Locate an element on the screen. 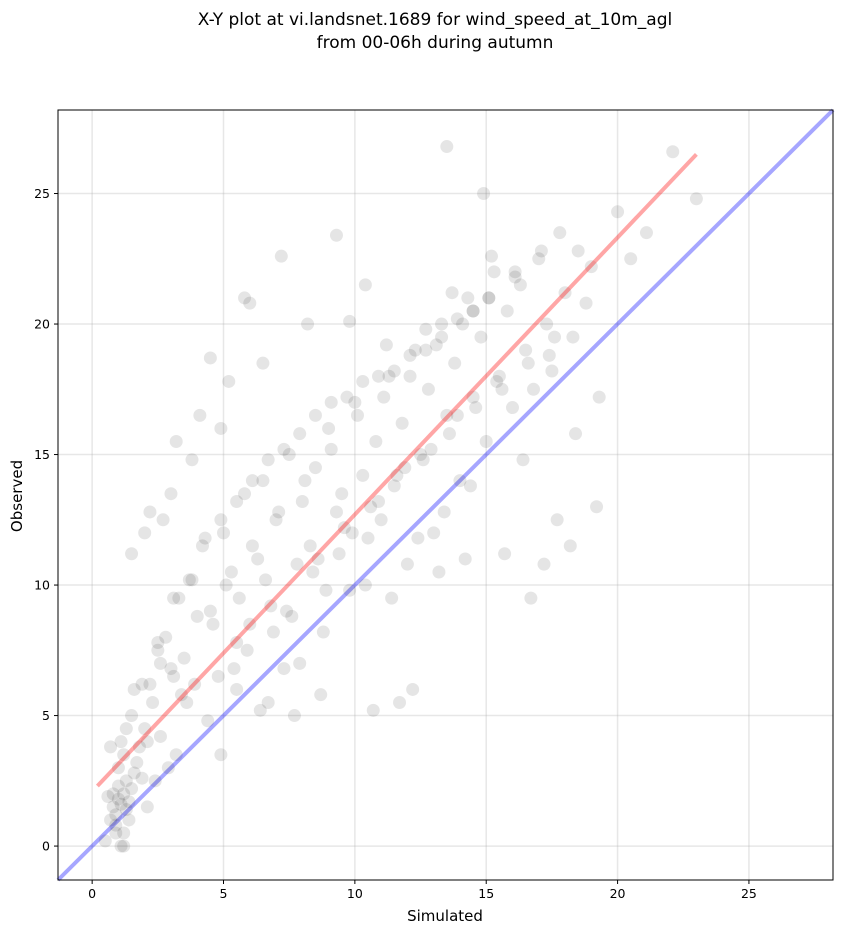  y-axis-label: Observed is located at coordinates (17, 496).